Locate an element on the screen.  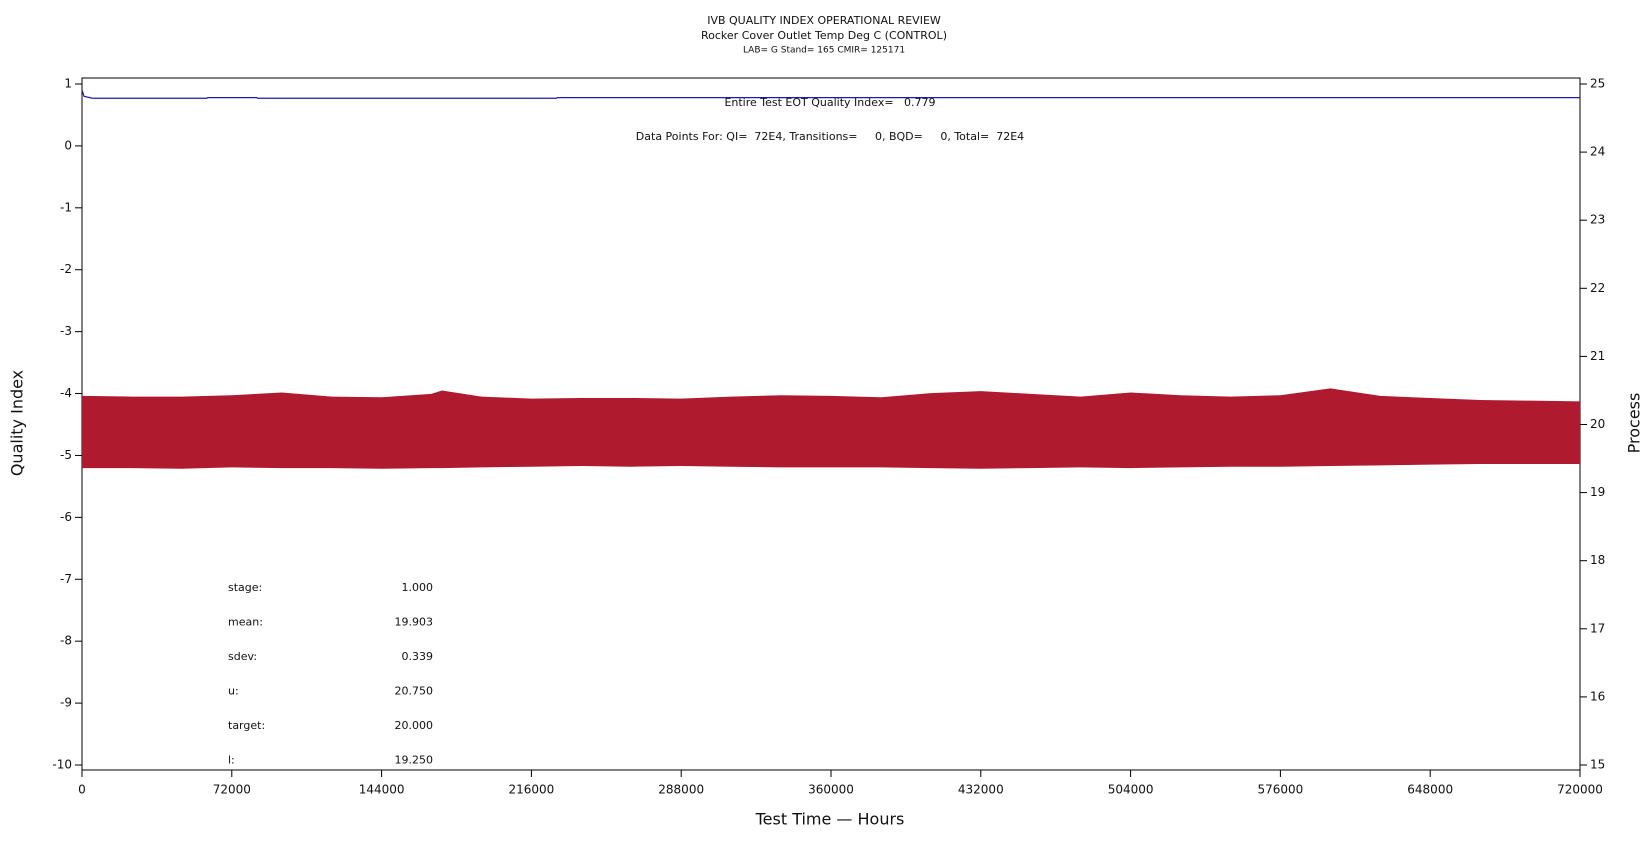
x-tick-label: 576000 is located at coordinates (1280, 790).